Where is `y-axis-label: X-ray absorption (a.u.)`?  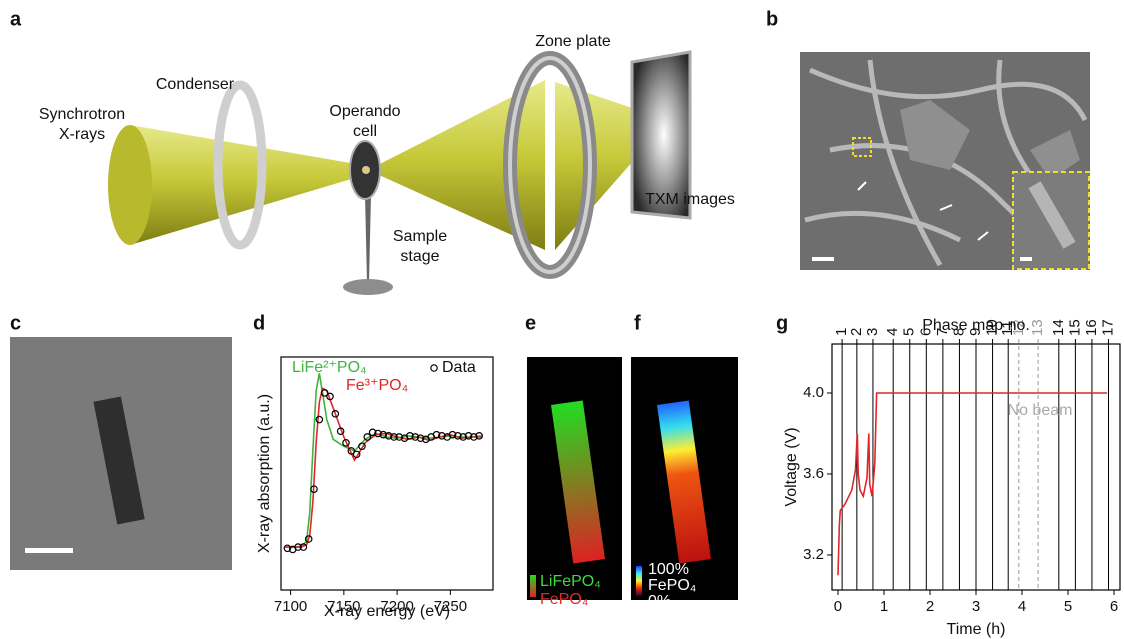
y-axis-label: X-ray absorption (a.u.) is located at coordinates (264, 473).